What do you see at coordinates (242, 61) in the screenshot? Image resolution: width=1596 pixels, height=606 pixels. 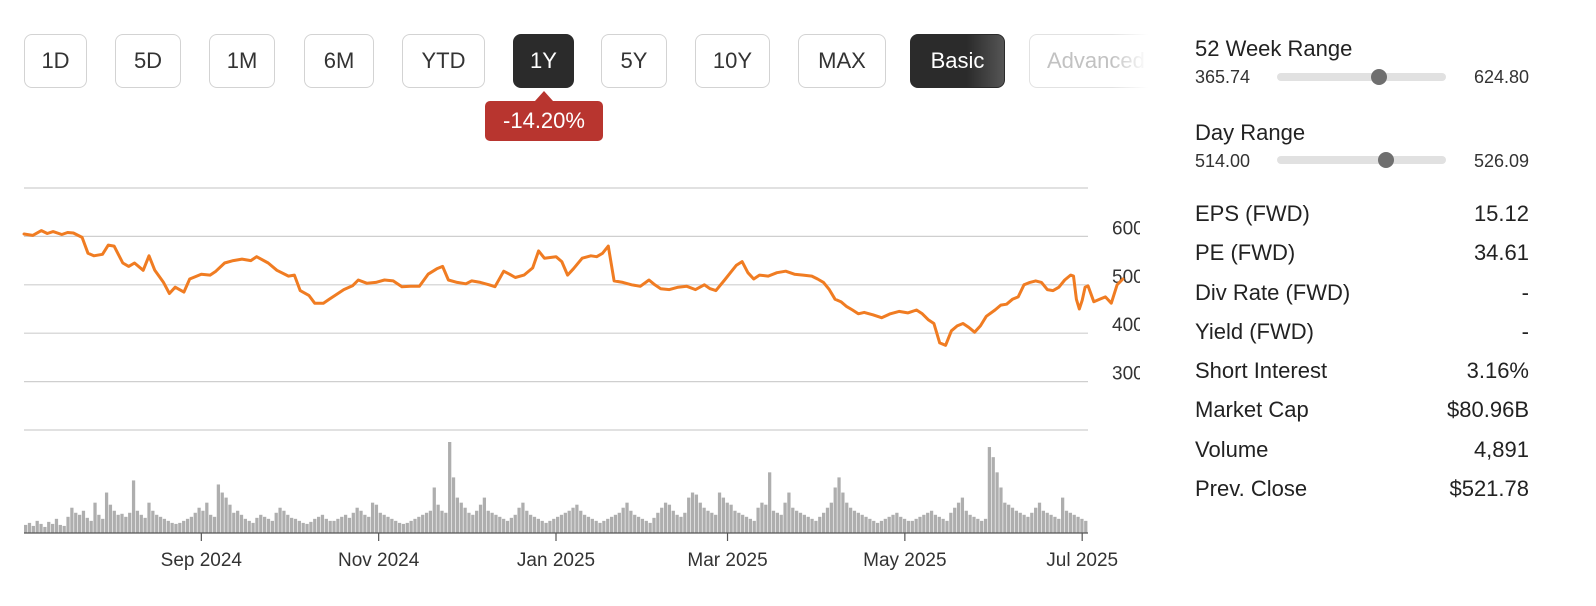 I see `range-button-1m: 1M` at bounding box center [242, 61].